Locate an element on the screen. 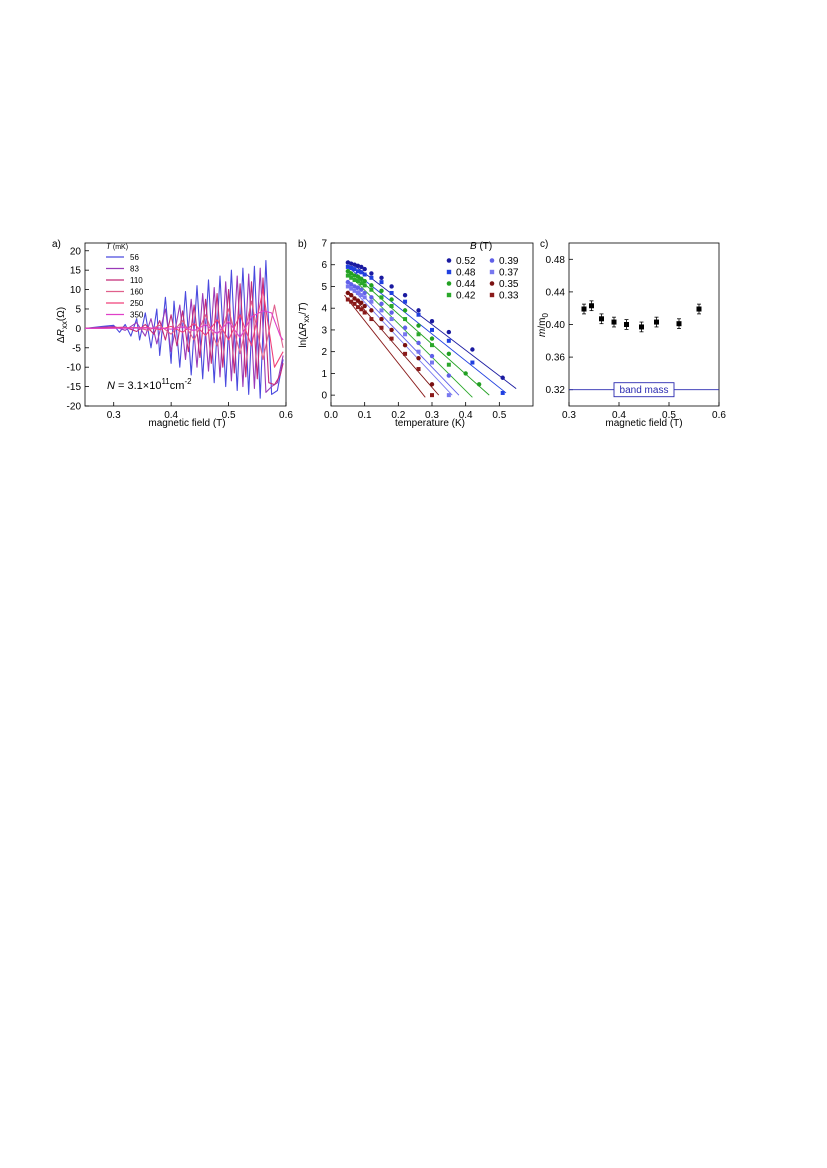 The height and width of the screenshot is (1168, 827). density-annotation: N = 3.1×1011cm-2 is located at coordinates (149, 384).